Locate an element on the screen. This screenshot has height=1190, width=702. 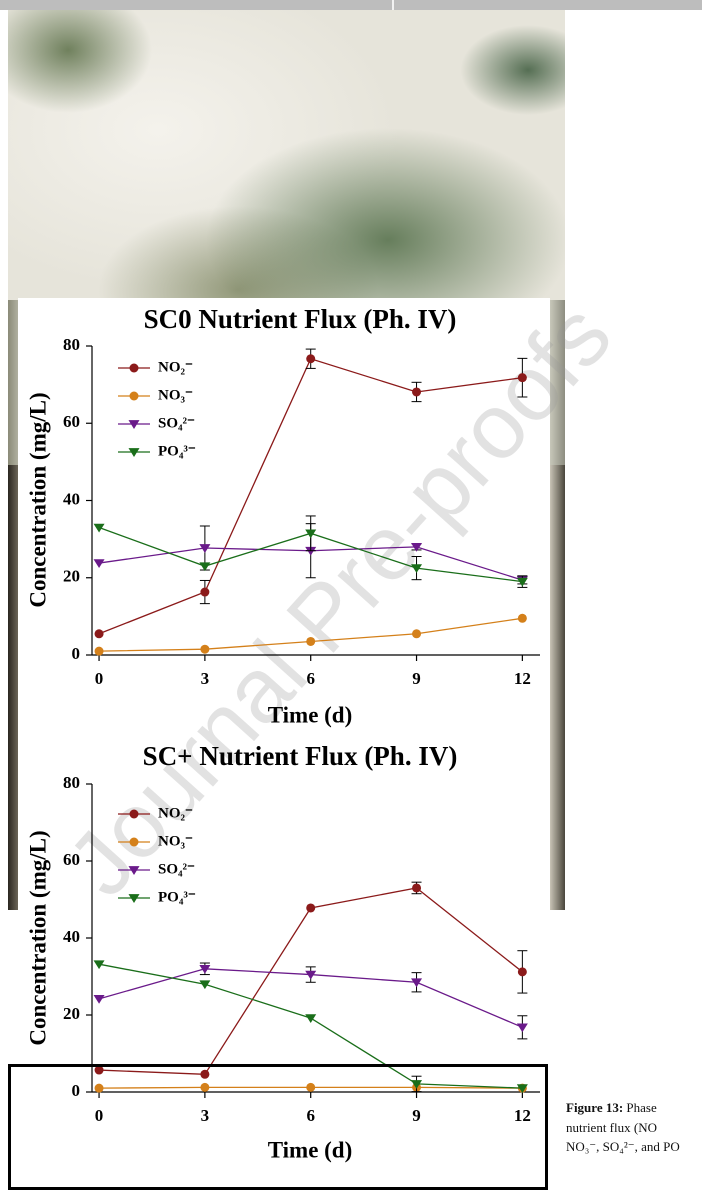
caption-line: Figure 13: Phase is located at coordinates (634, 1108).